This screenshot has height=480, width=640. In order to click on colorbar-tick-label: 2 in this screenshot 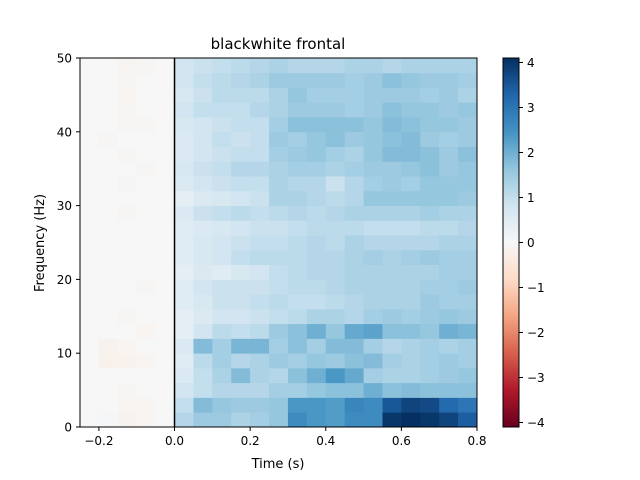, I will do `click(531, 153)`.